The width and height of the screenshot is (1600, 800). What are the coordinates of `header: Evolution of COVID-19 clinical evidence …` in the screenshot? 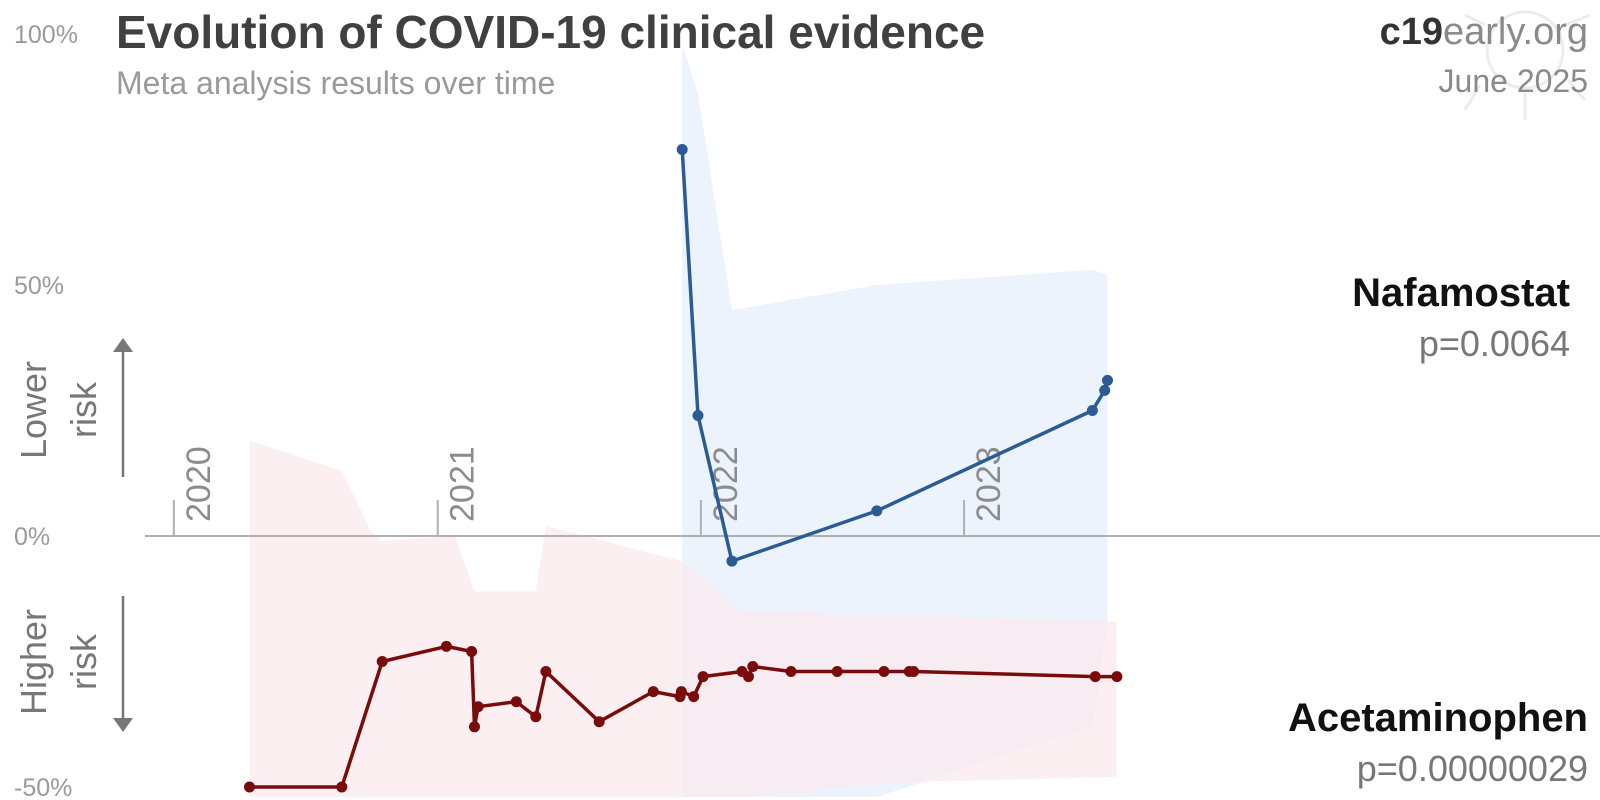 It's located at (550, 53).